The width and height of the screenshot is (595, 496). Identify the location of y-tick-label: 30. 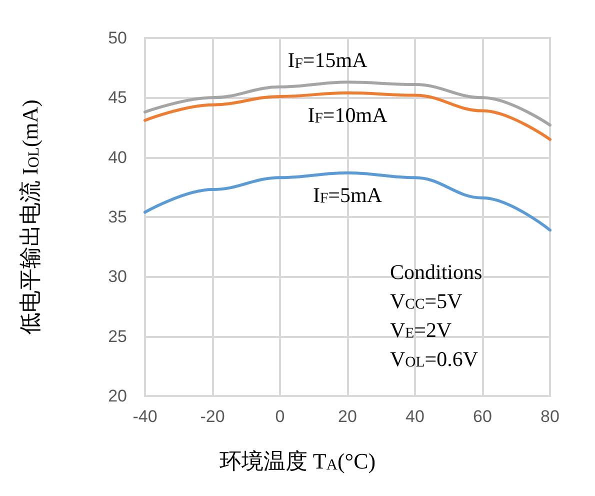
(117, 276).